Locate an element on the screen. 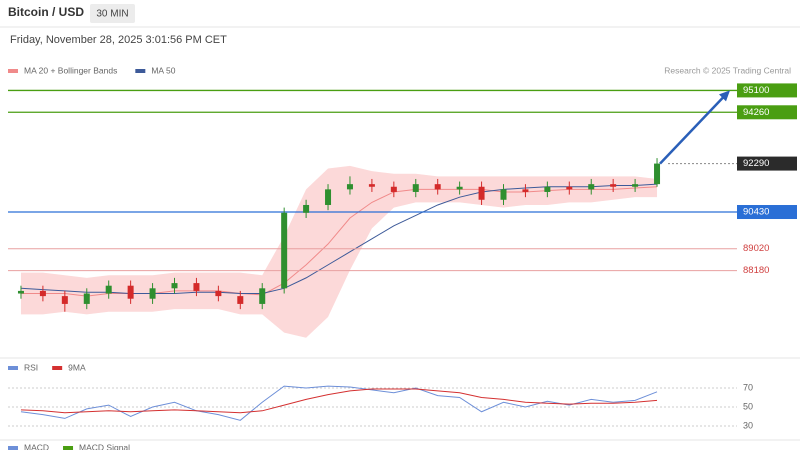 The width and height of the screenshot is (800, 450). interval-box is located at coordinates (112, 13).